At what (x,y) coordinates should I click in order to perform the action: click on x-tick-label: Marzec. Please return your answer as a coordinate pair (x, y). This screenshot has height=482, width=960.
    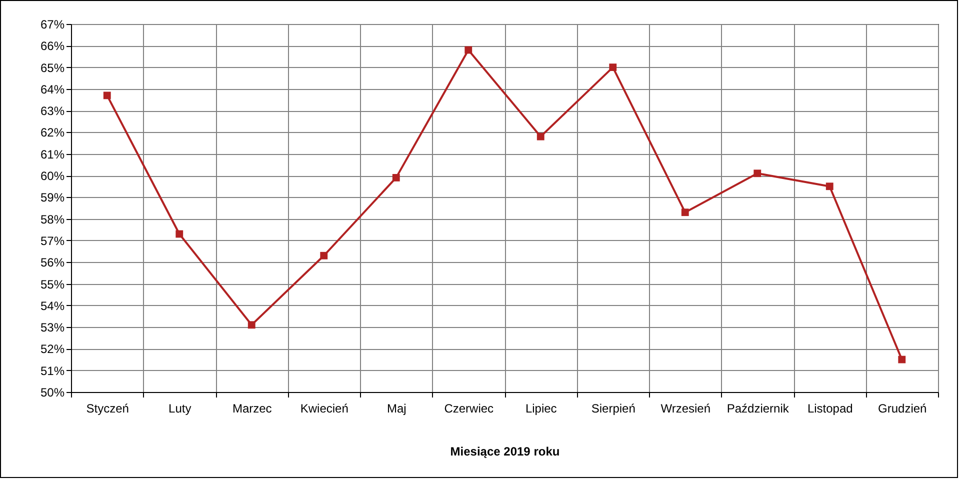
    Looking at the image, I should click on (252, 409).